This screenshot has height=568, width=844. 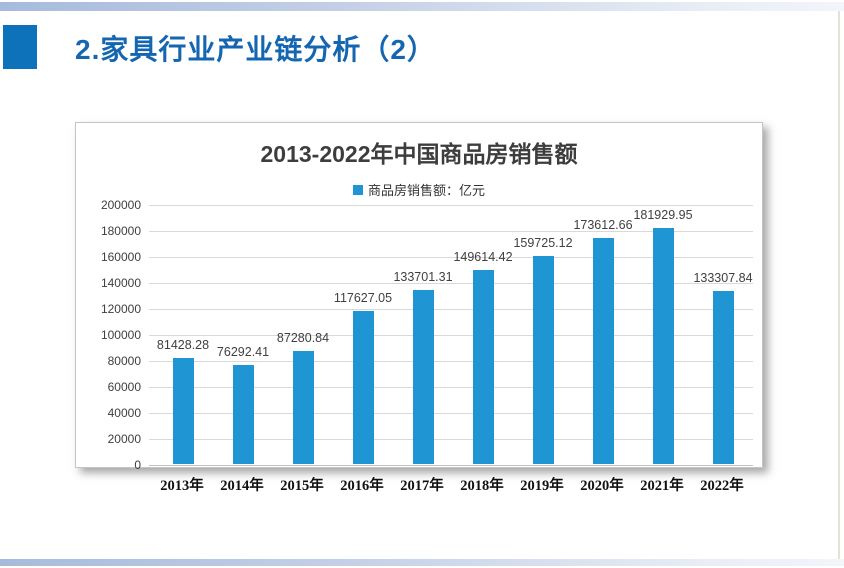 I want to click on x-axis-tick-label: 2013年, so click(x=182, y=486).